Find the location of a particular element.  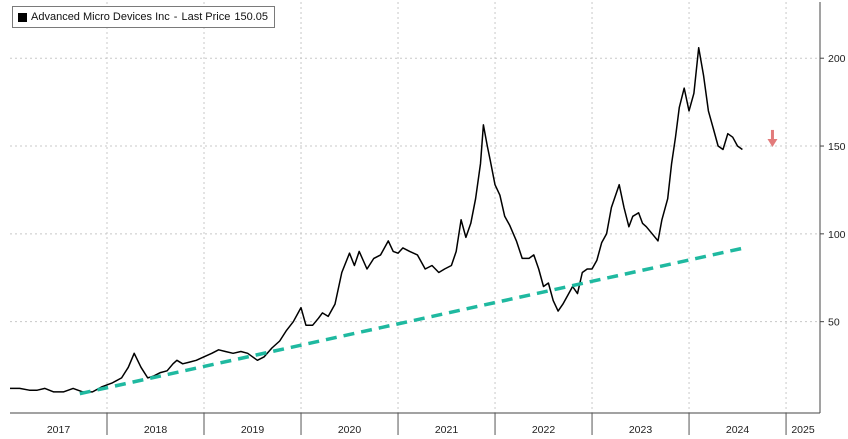

x-tick-label: 2025 is located at coordinates (803, 430).